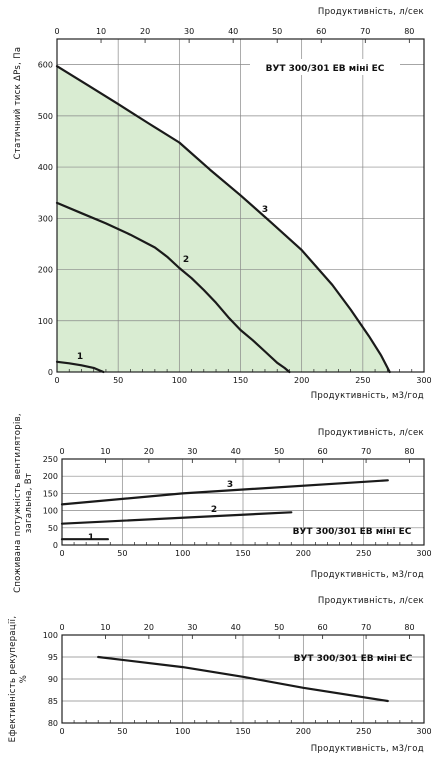  What do you see at coordinates (53, 528) in the screenshot?
I see `y-tick-label: 50` at bounding box center [53, 528].